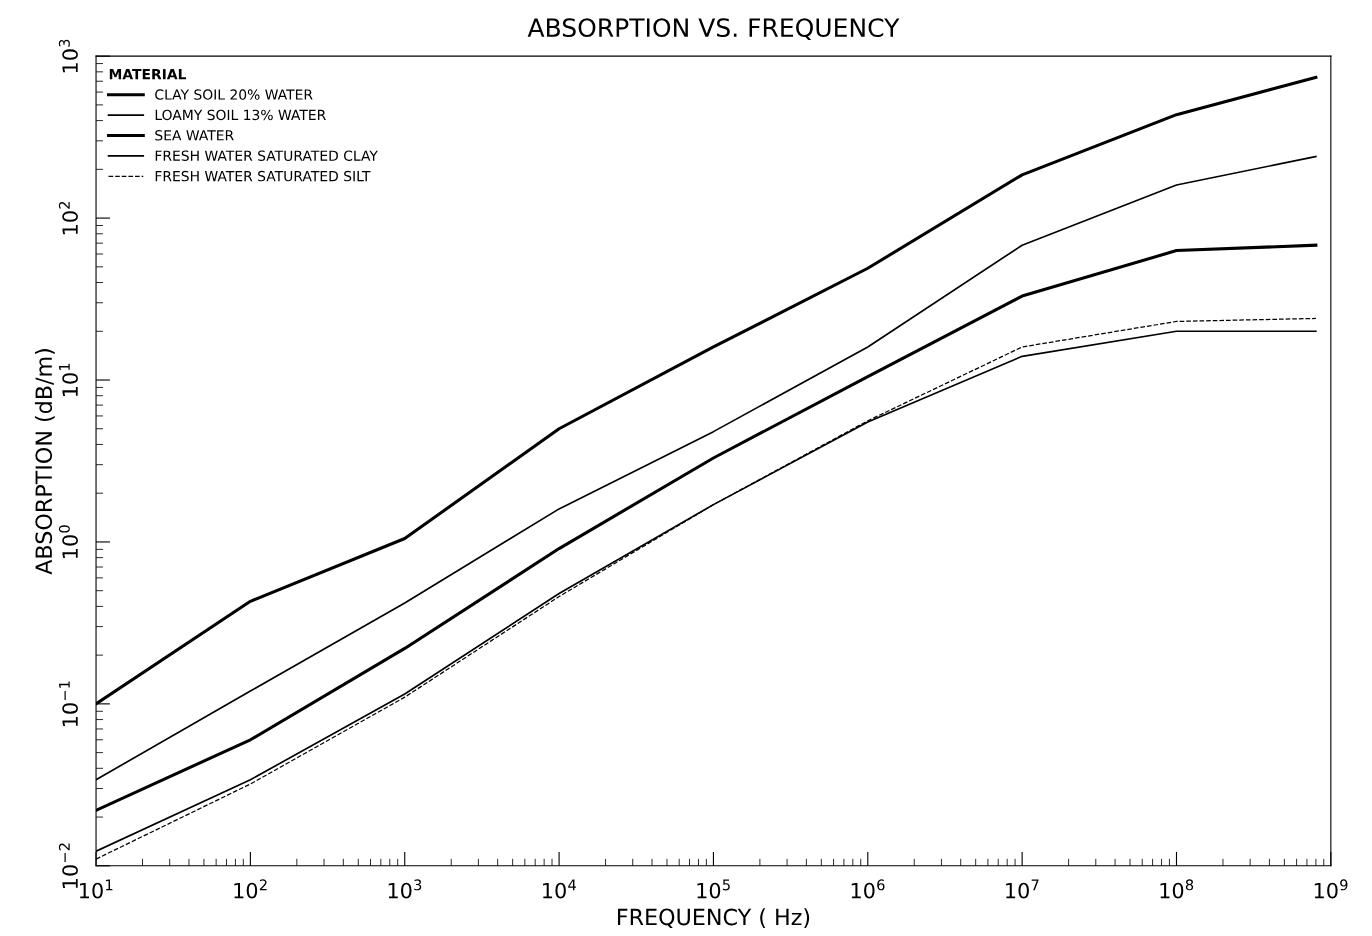 The height and width of the screenshot is (936, 1372). What do you see at coordinates (96, 889) in the screenshot?
I see `x-tick-label: 10$^{1}$` at bounding box center [96, 889].